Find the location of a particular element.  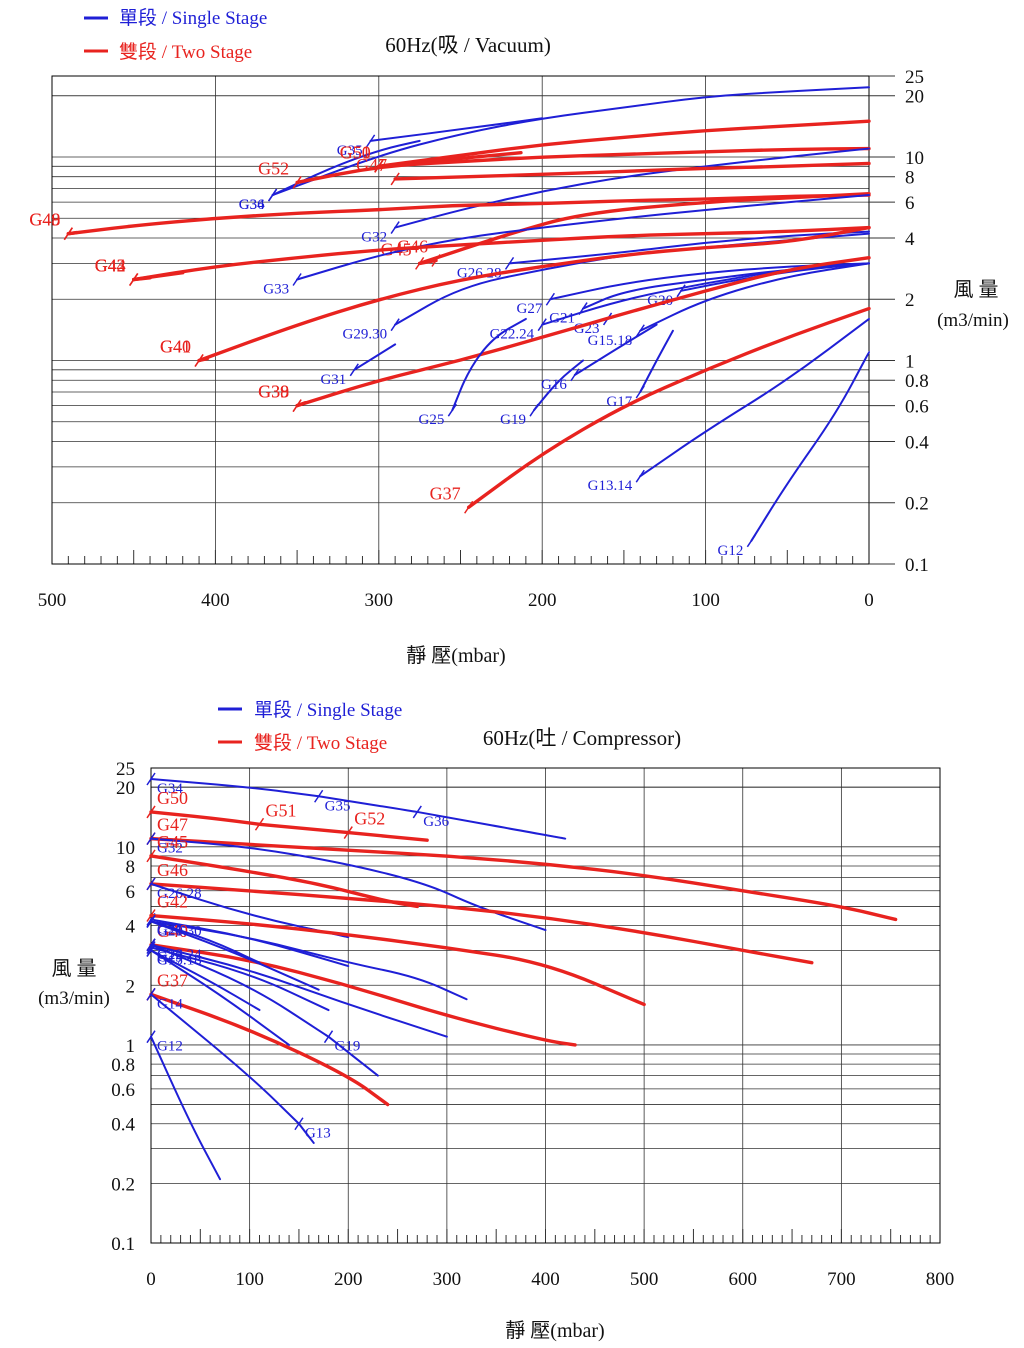

series-line-g34 is located at coordinates (235, 787).